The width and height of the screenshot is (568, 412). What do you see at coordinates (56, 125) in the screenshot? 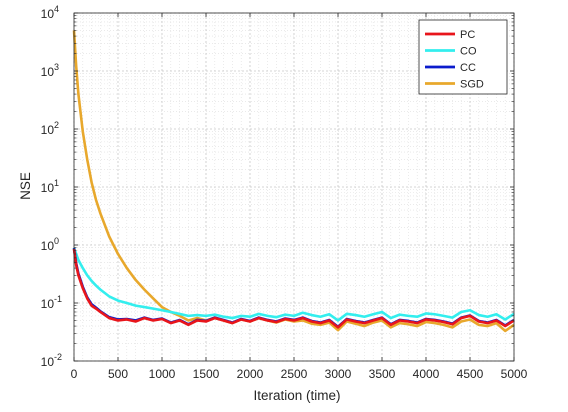
I see `y-tick-exponent: 2` at bounding box center [56, 125].